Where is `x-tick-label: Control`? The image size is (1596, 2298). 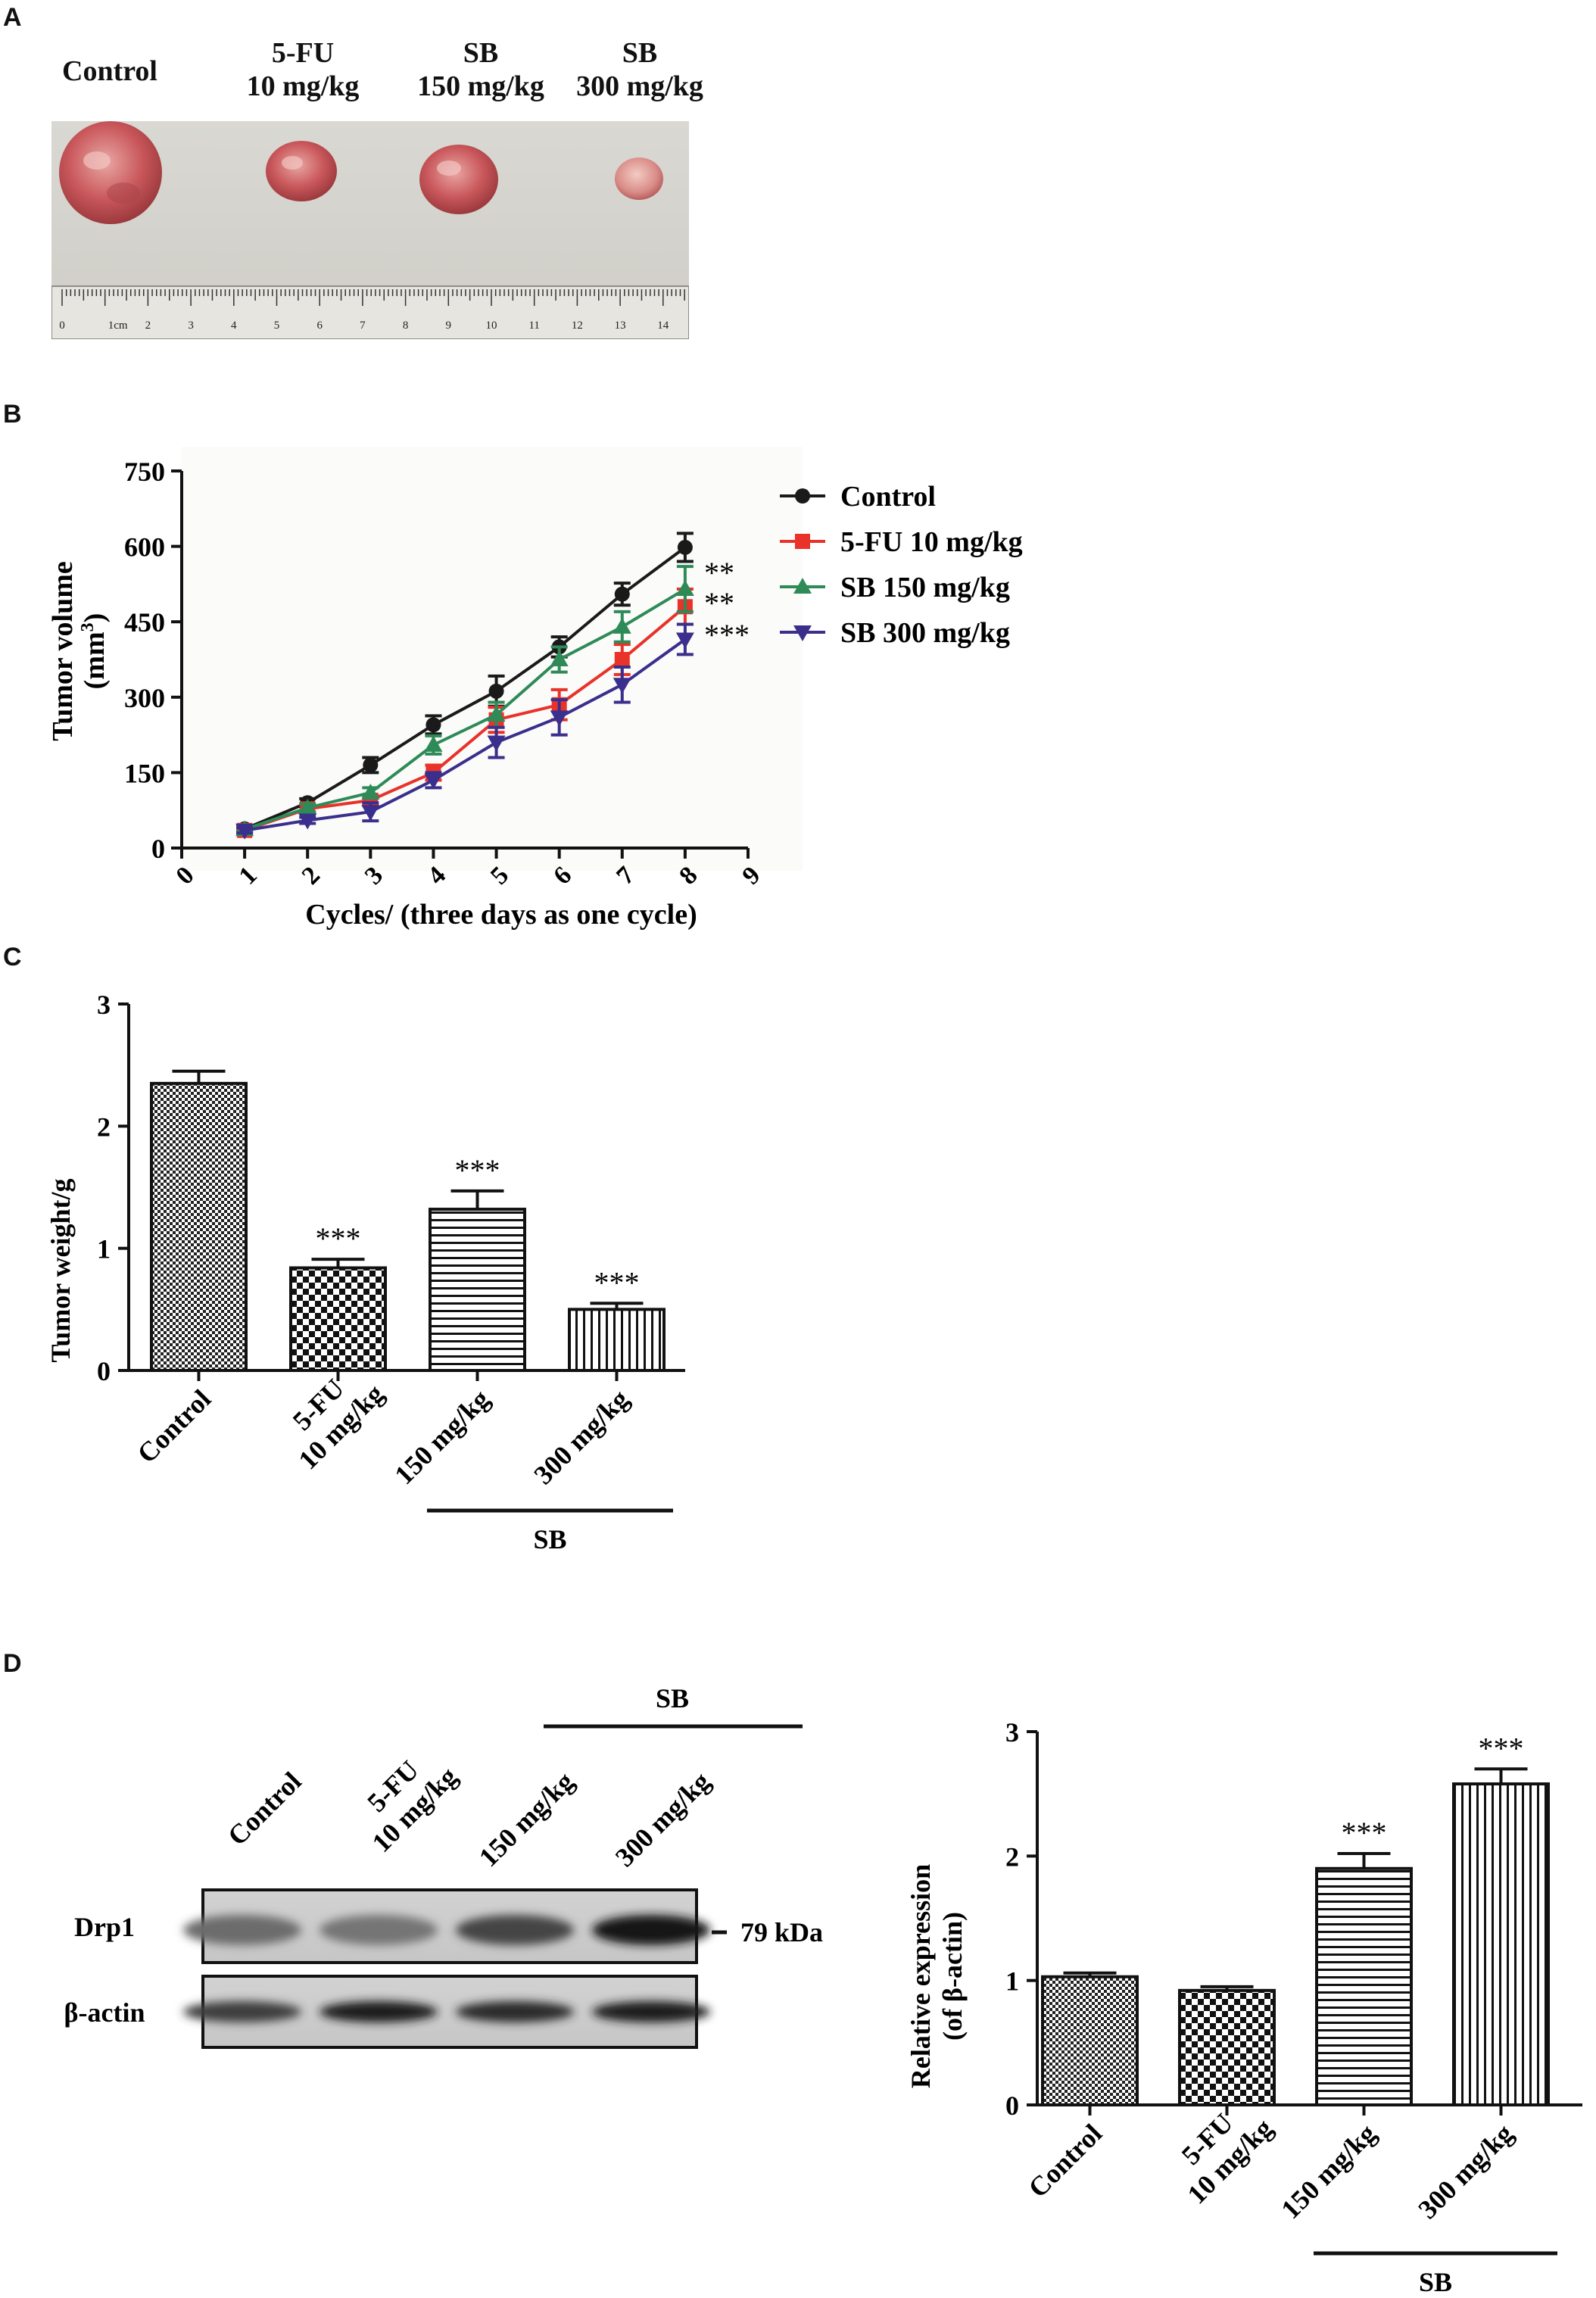
x-tick-label: Control is located at coordinates (174, 1426).